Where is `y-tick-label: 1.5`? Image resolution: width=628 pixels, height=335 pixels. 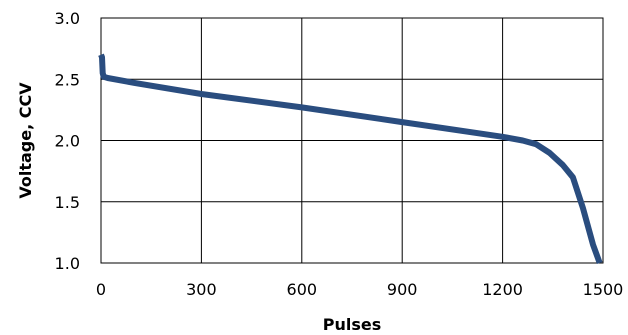 y-tick-label: 1.5 is located at coordinates (67, 202).